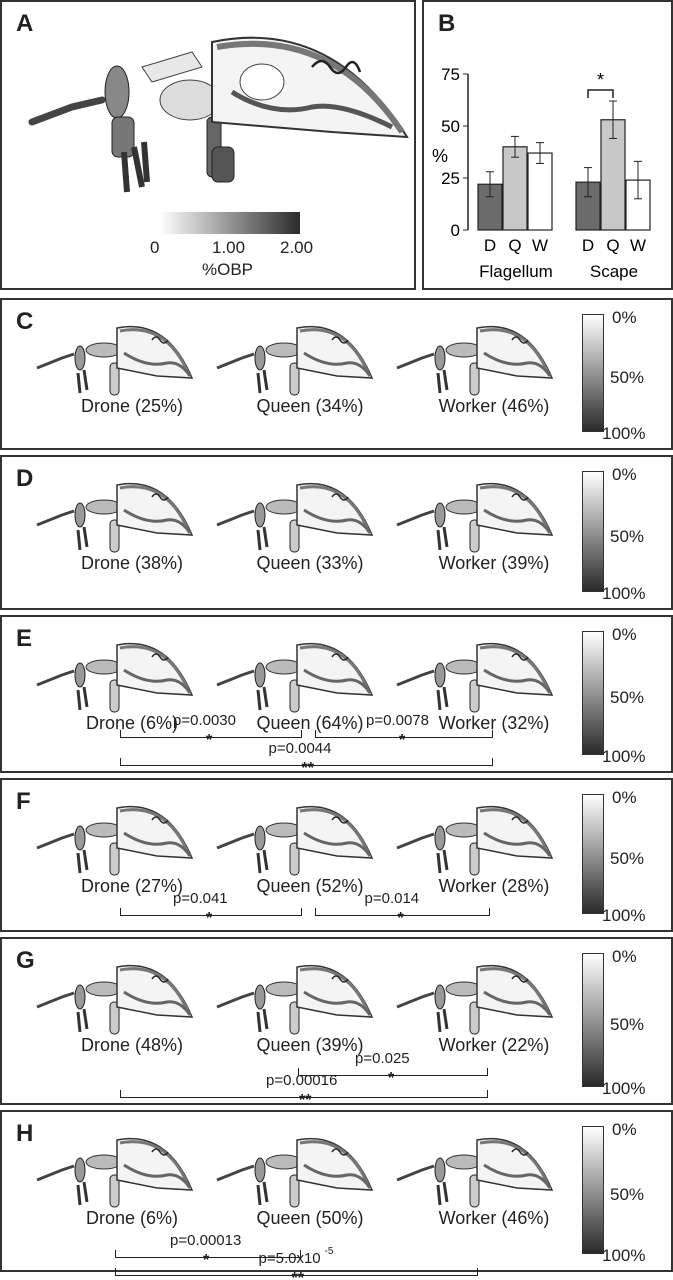 Image resolution: width=673 pixels, height=1280 pixels. What do you see at coordinates (229, 247) in the screenshot?
I see `colorbar-mid-label: 1.00` at bounding box center [229, 247].